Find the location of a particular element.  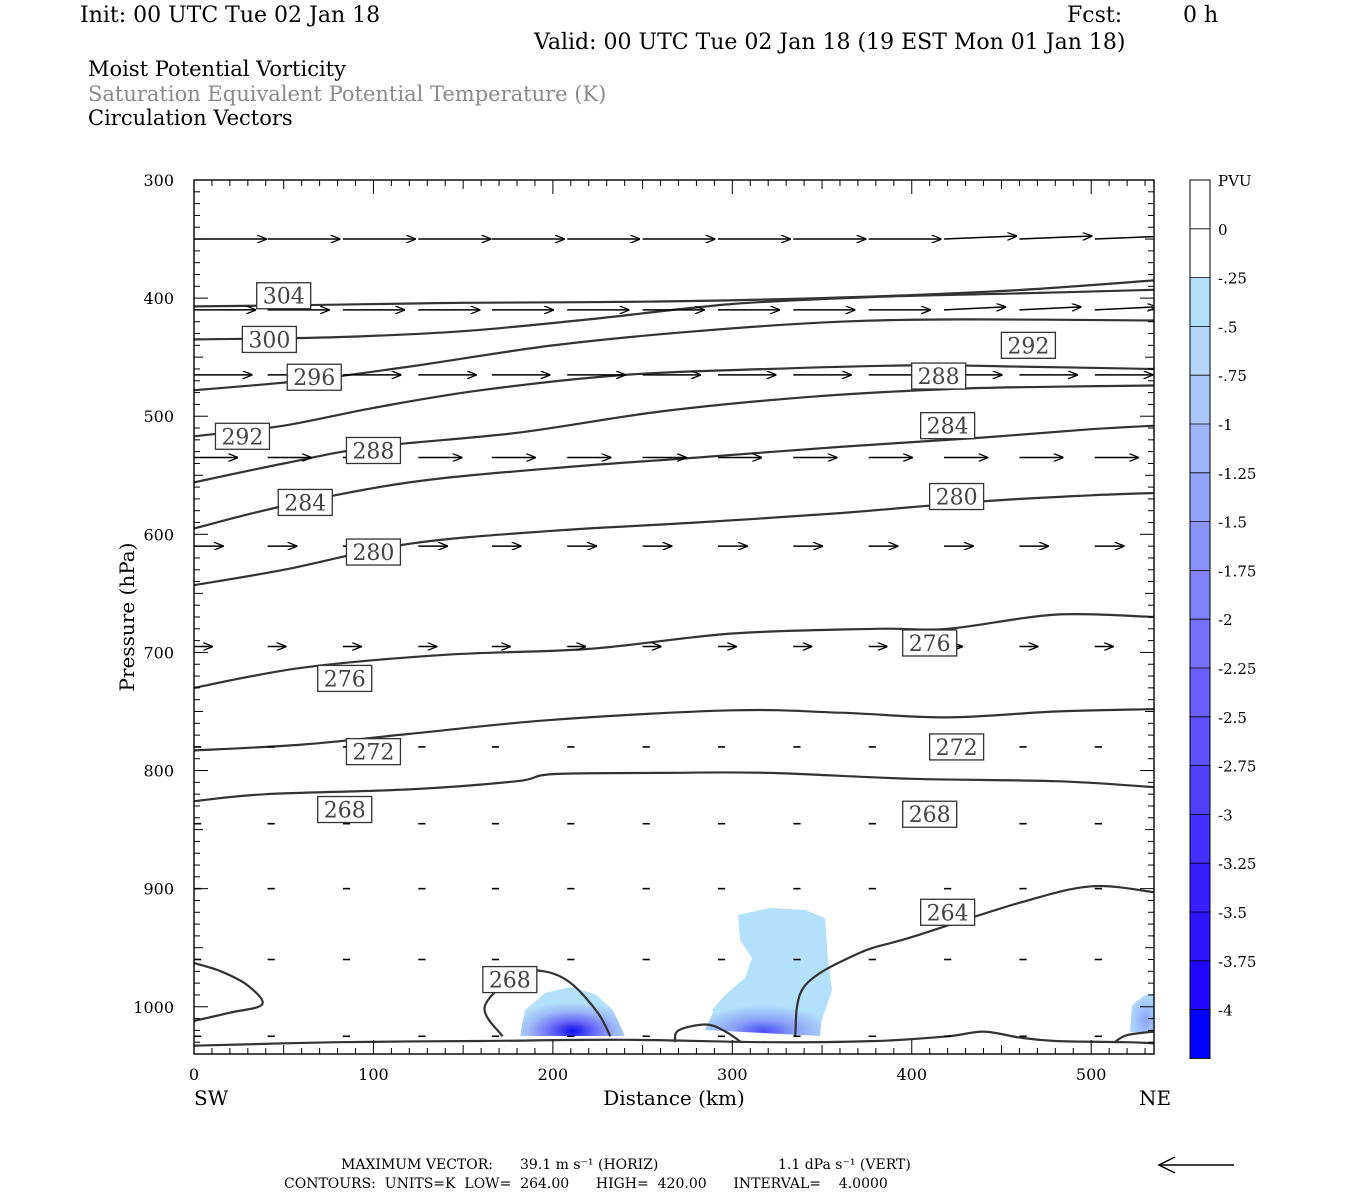

y-tick-label: 900 is located at coordinates (158, 889).